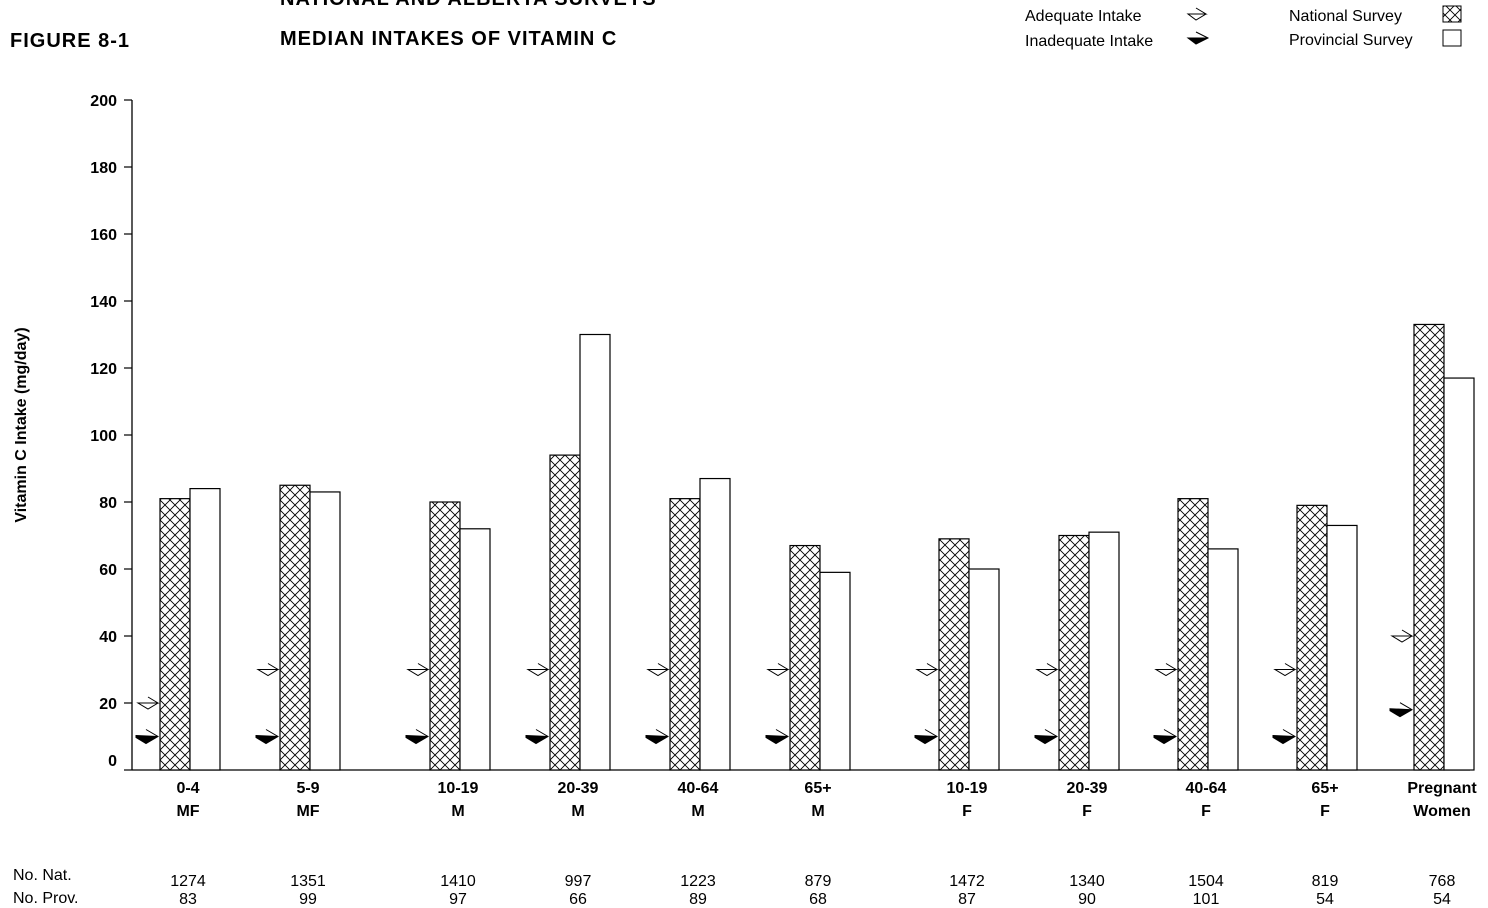 This screenshot has height=908, width=1488. Describe the element at coordinates (449, 39) in the screenshot. I see `chart-title-line2: MEDIAN INTAKES OF VITAMIN C` at that location.